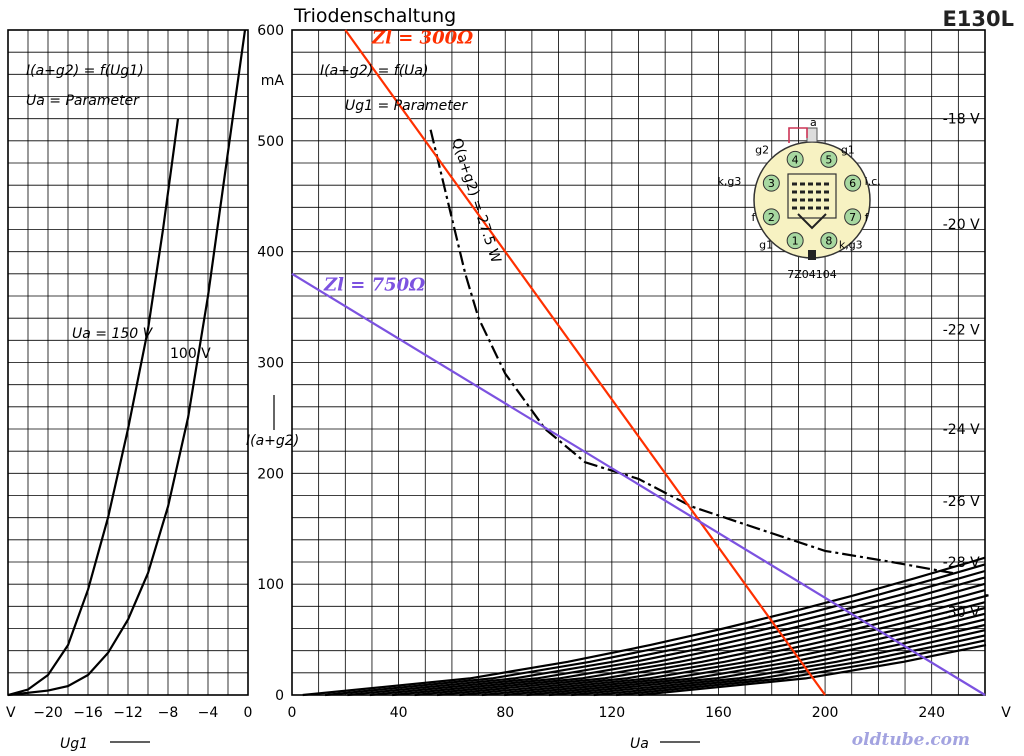  What do you see at coordinates (422, 37) in the screenshot?
I see `load-label-300: Zl = 300Ω` at bounding box center [422, 37].